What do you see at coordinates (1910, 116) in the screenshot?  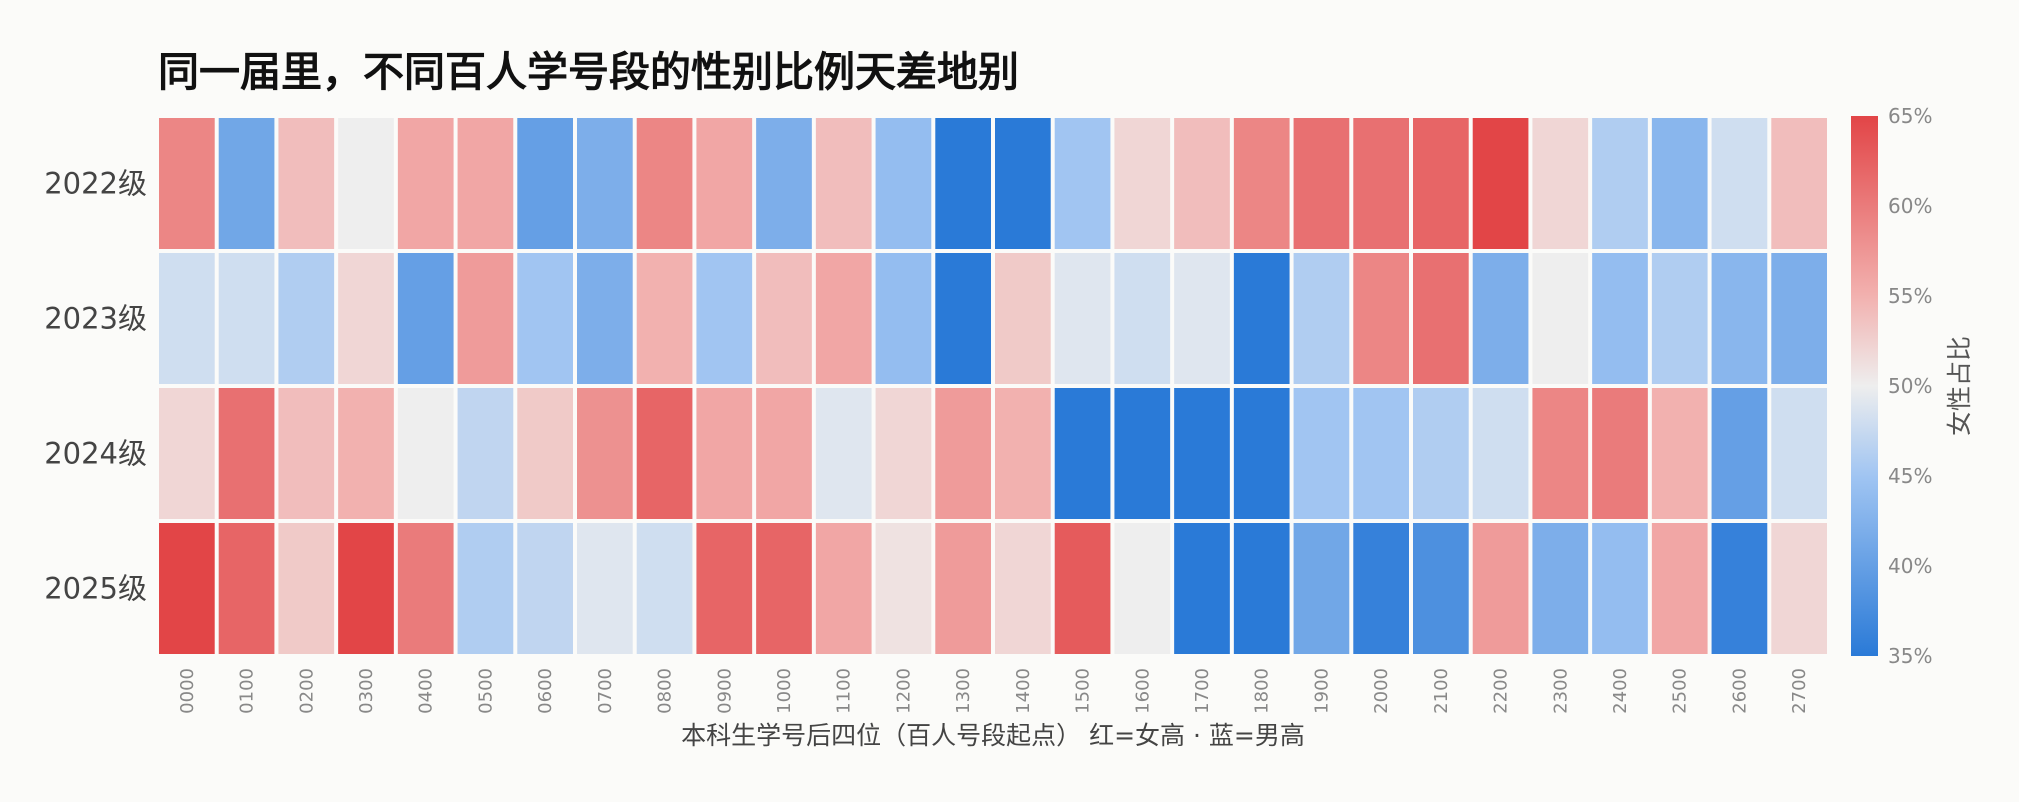 I see `colorbar-tick-label: 65%` at bounding box center [1910, 116].